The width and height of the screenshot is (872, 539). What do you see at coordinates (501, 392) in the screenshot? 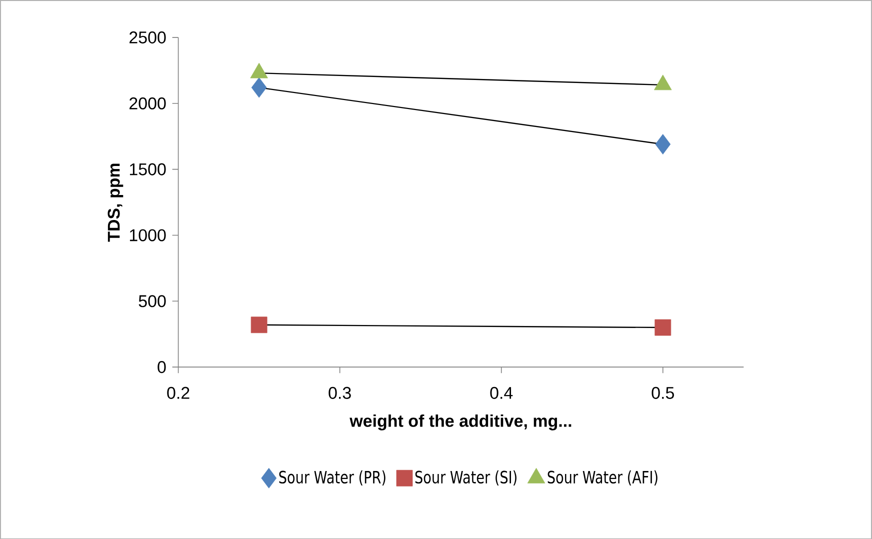
I see `x-tick-label: 0.4` at bounding box center [501, 392].